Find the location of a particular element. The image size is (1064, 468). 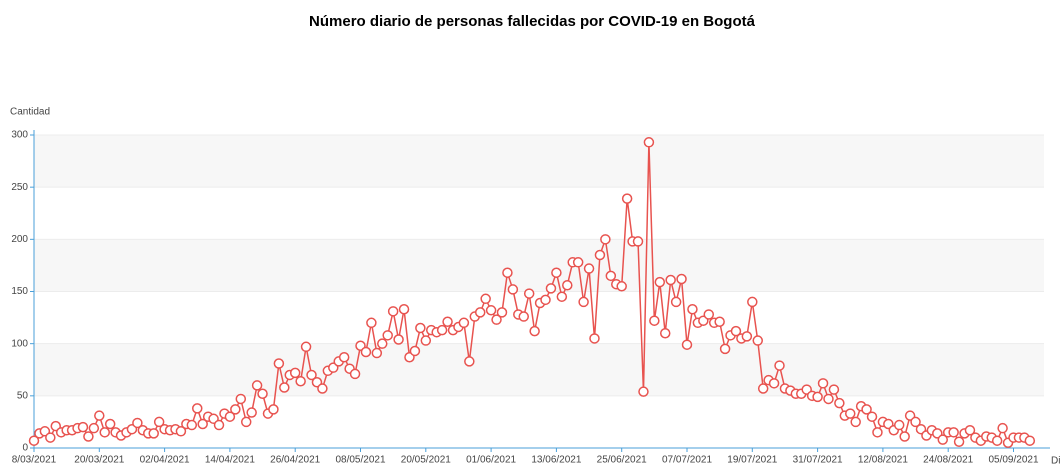

x-tick-label: 02/04/2021 is located at coordinates (165, 460).